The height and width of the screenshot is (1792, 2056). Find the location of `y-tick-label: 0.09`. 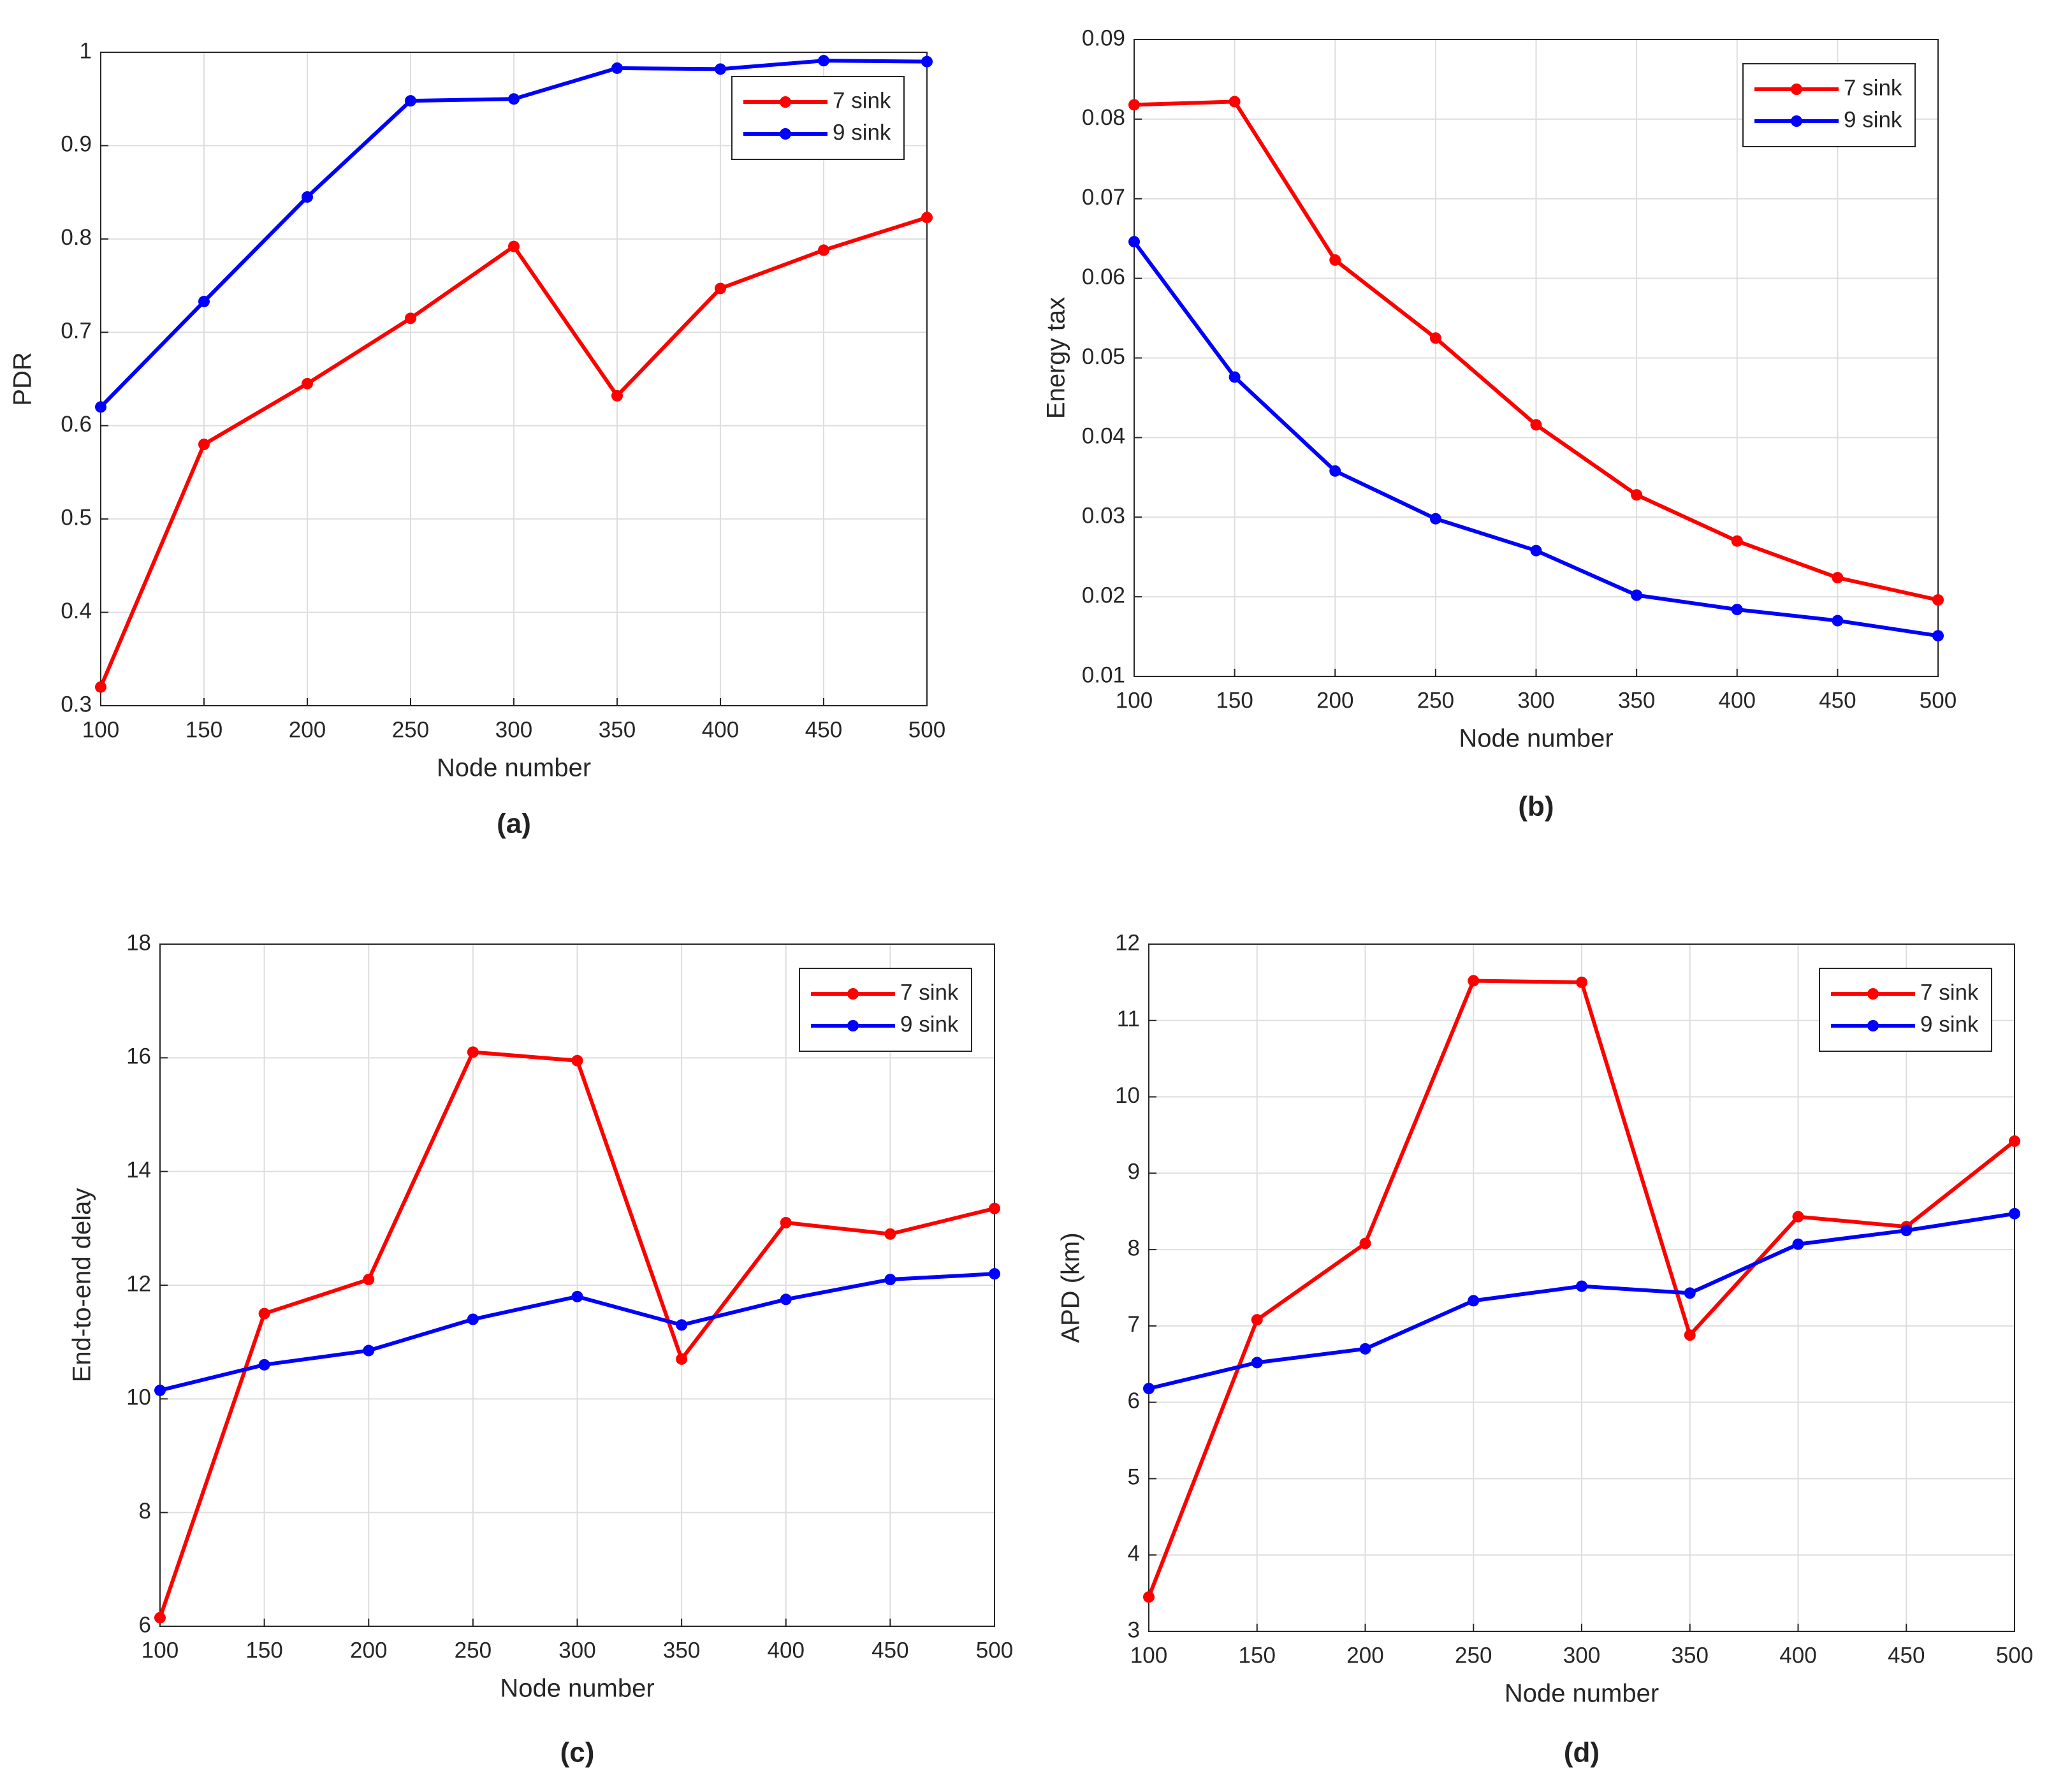

y-tick-label: 0.09 is located at coordinates (1103, 37).